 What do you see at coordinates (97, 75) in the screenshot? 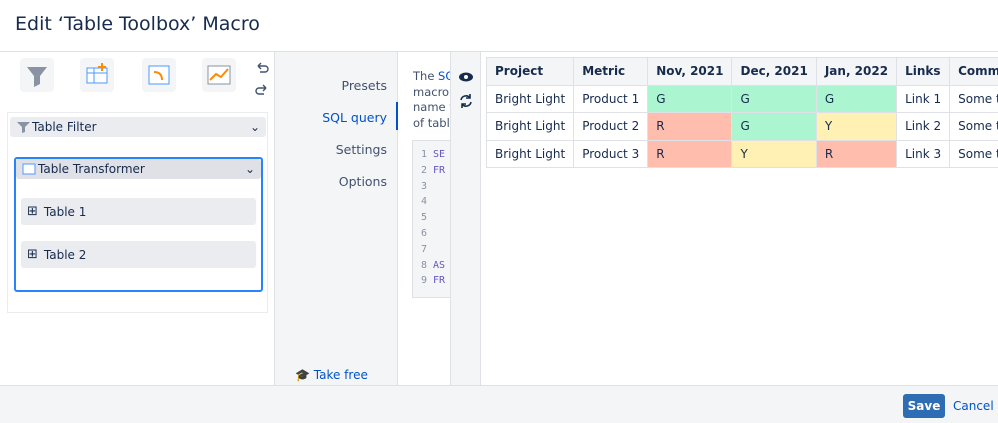
I see `transformer-tool` at bounding box center [97, 75].